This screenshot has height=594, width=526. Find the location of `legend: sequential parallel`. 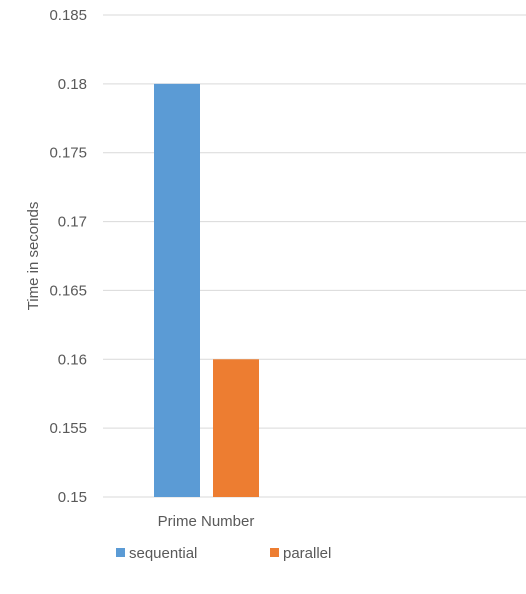

legend: sequential parallel is located at coordinates (223, 553).